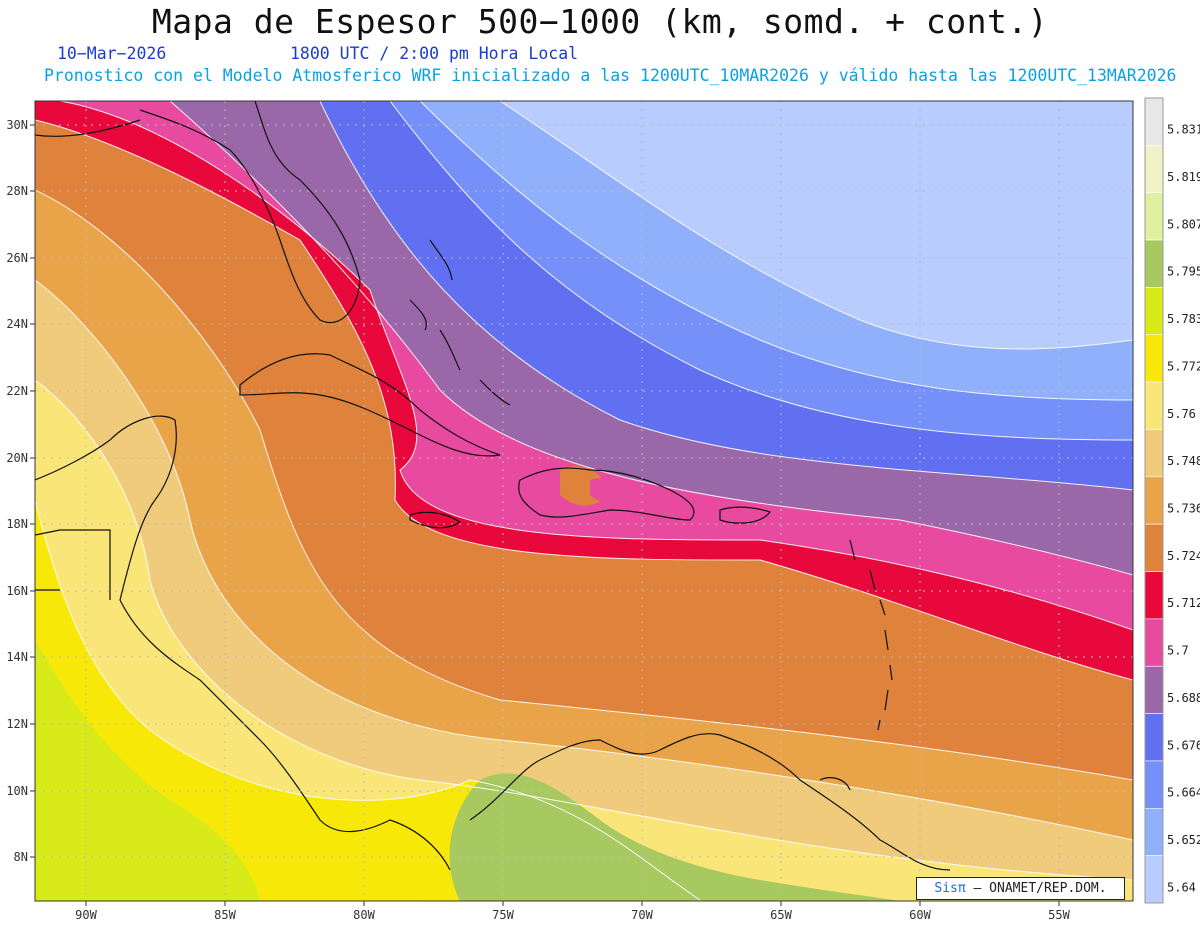 The image size is (1200, 927). I want to click on y-tick-label: 18N, so click(17, 524).